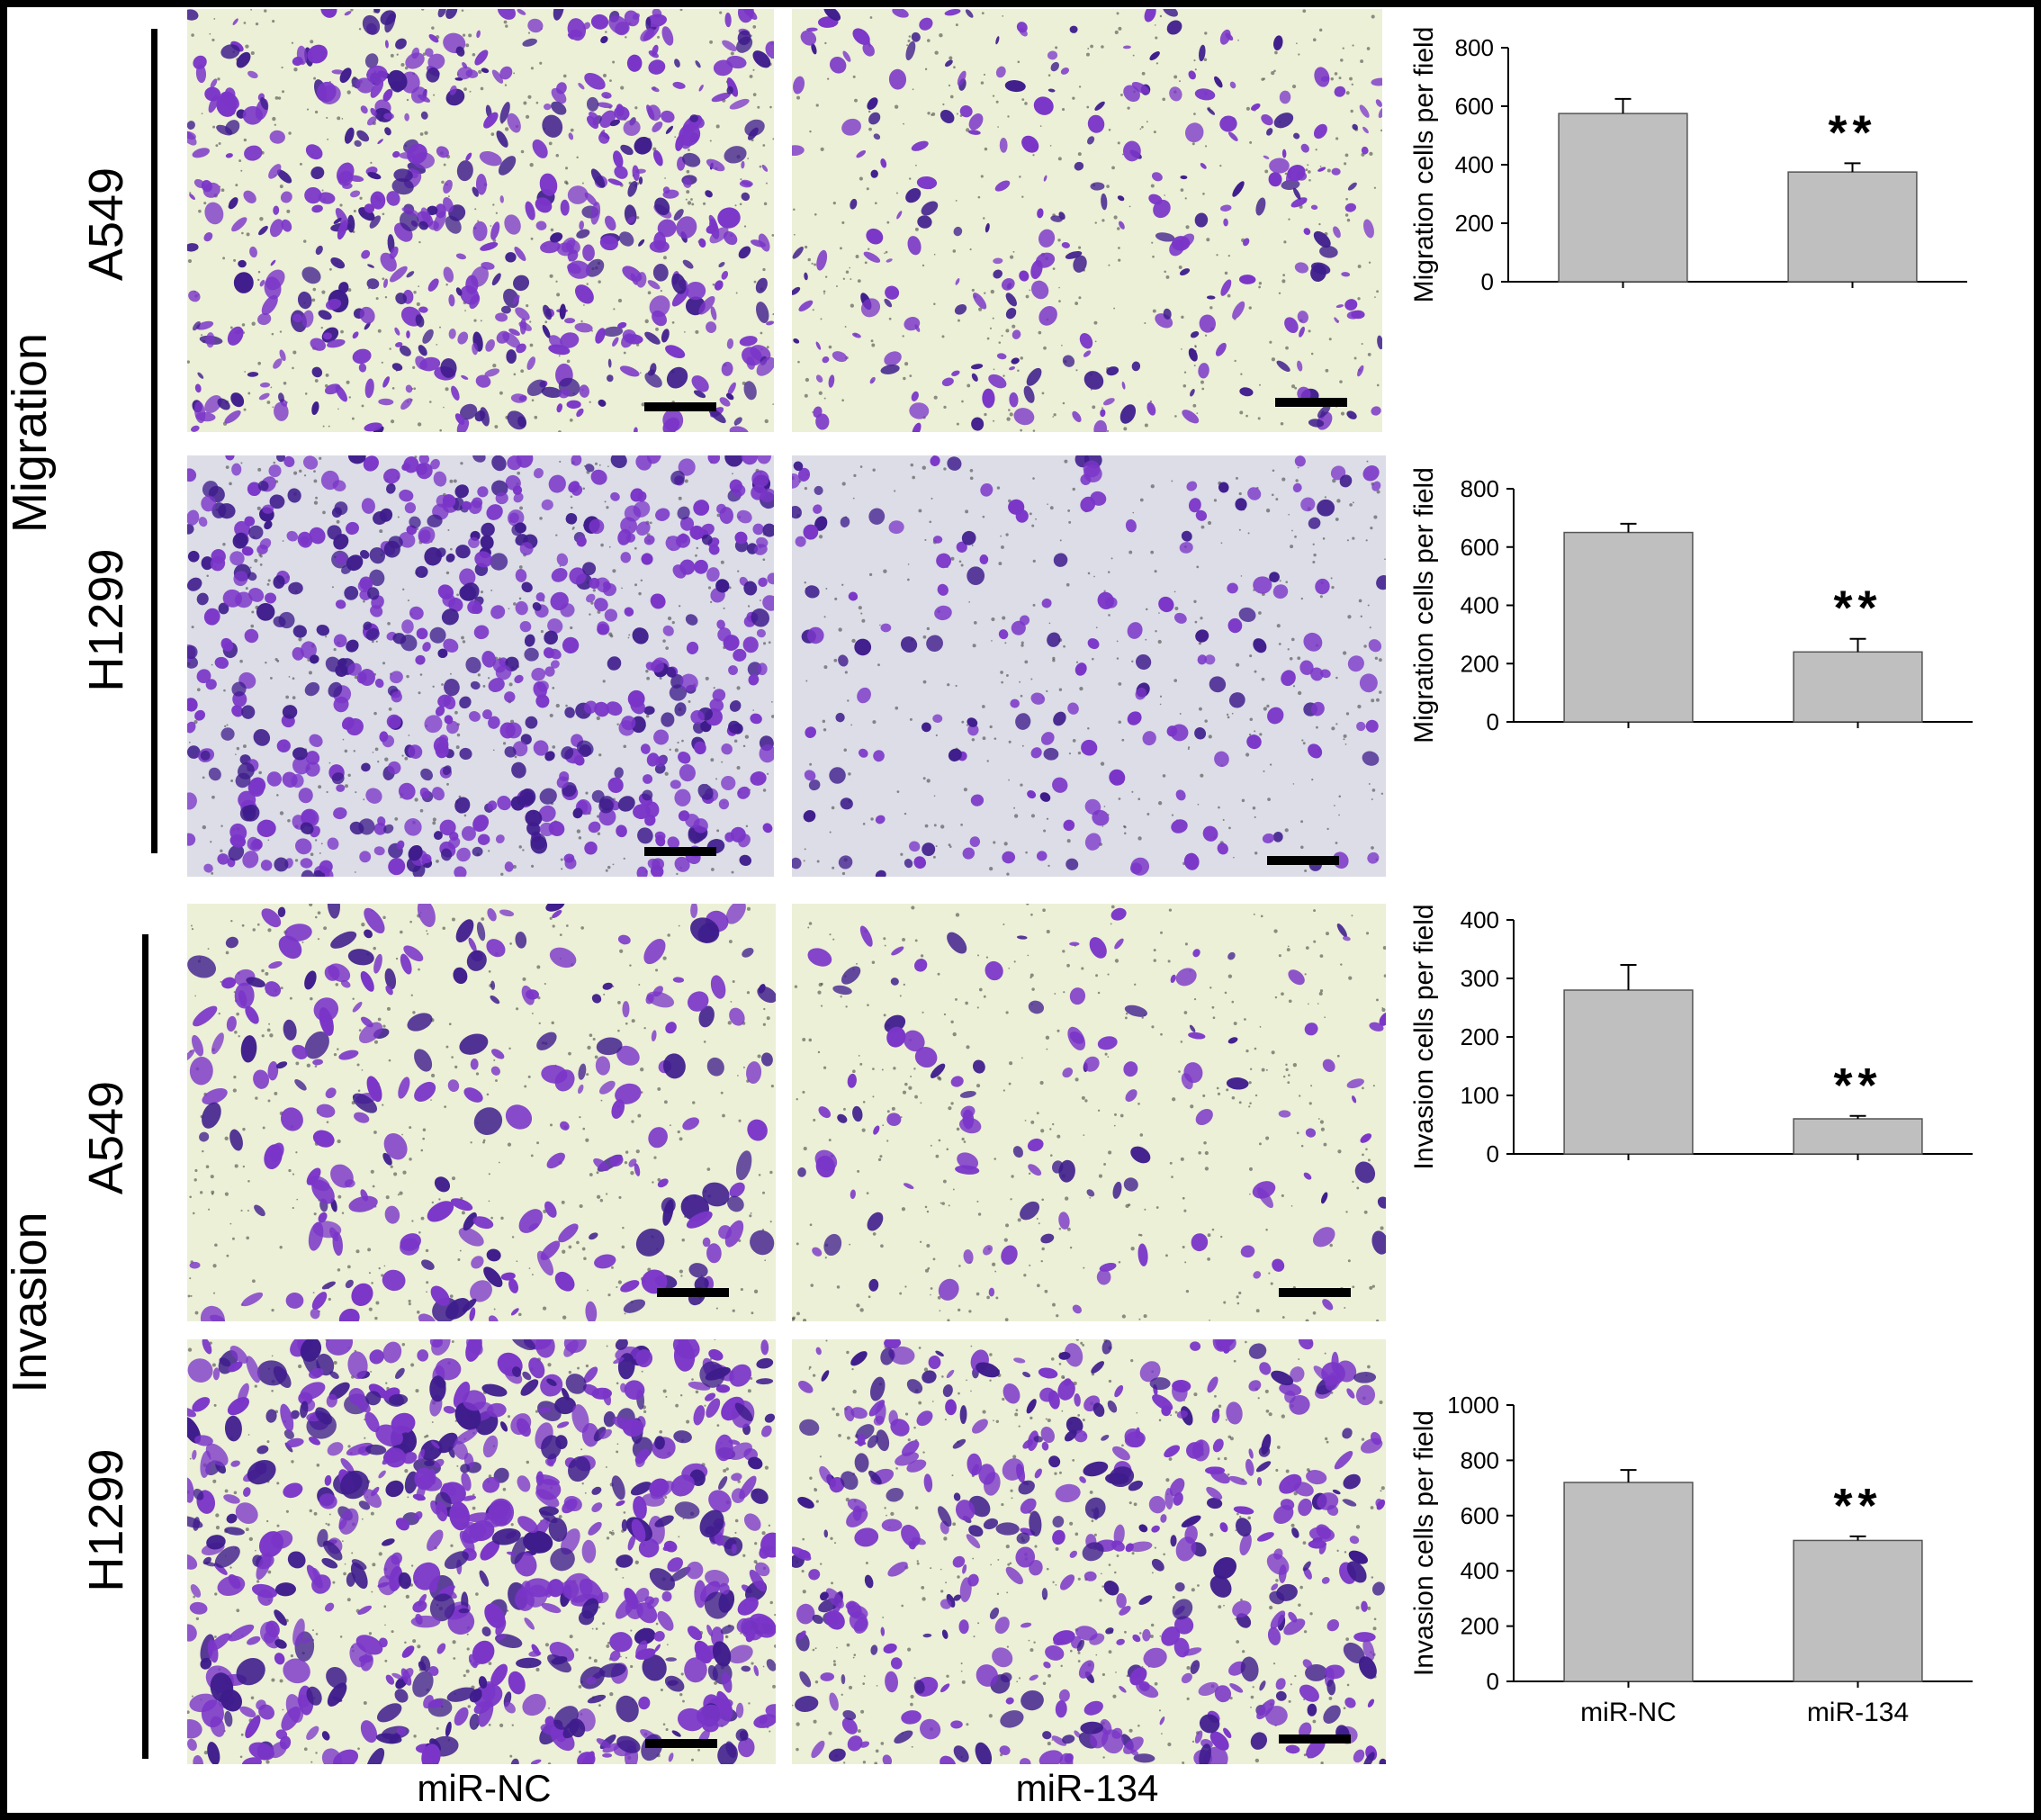 The image size is (2041, 1820). I want to click on bar-chart-migration-a549: 0 200 400 600 800 Migration cells per field **, so click(1715, 227).